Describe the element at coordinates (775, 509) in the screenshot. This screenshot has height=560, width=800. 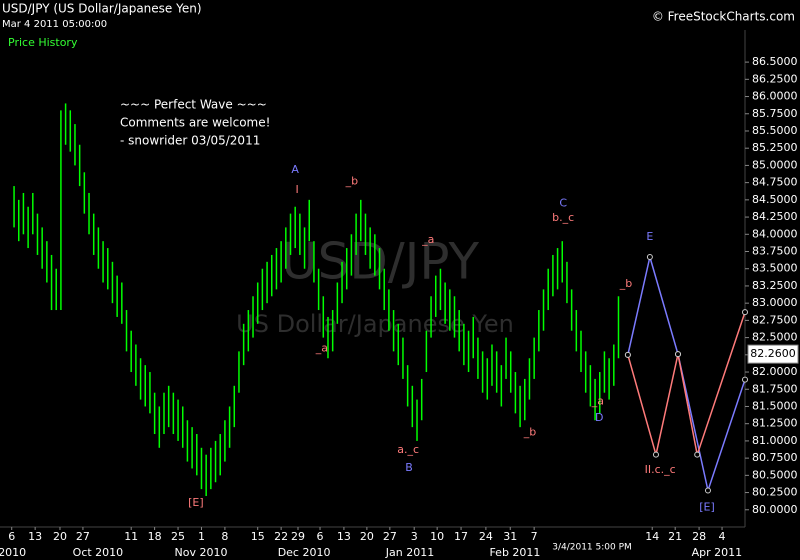
I see `y-tick-label: 80.0000` at that location.